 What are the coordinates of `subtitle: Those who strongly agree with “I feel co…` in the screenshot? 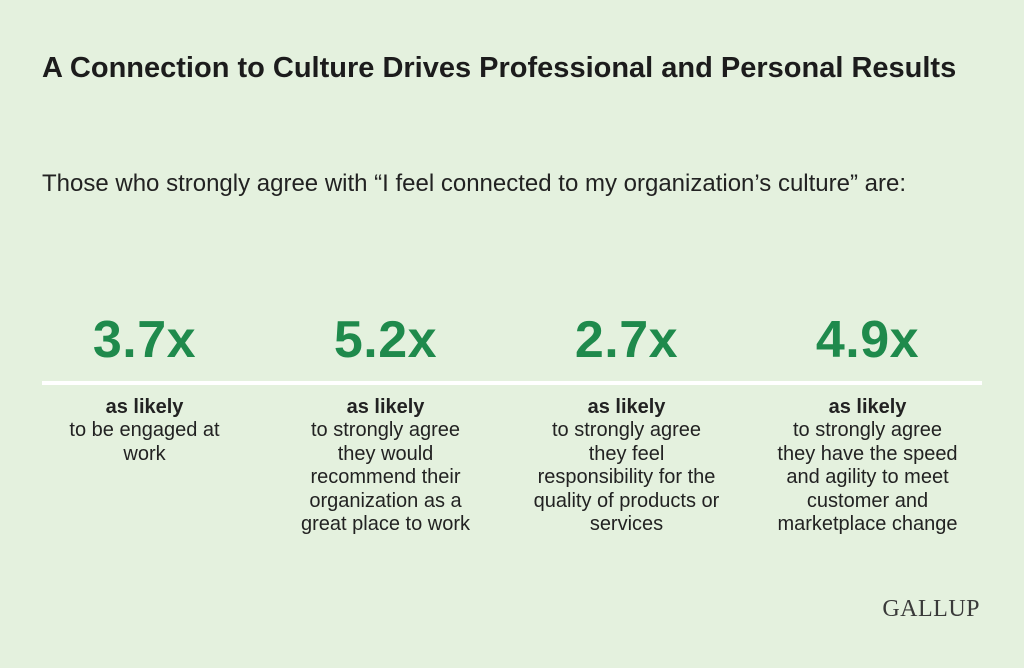 It's located at (474, 183).